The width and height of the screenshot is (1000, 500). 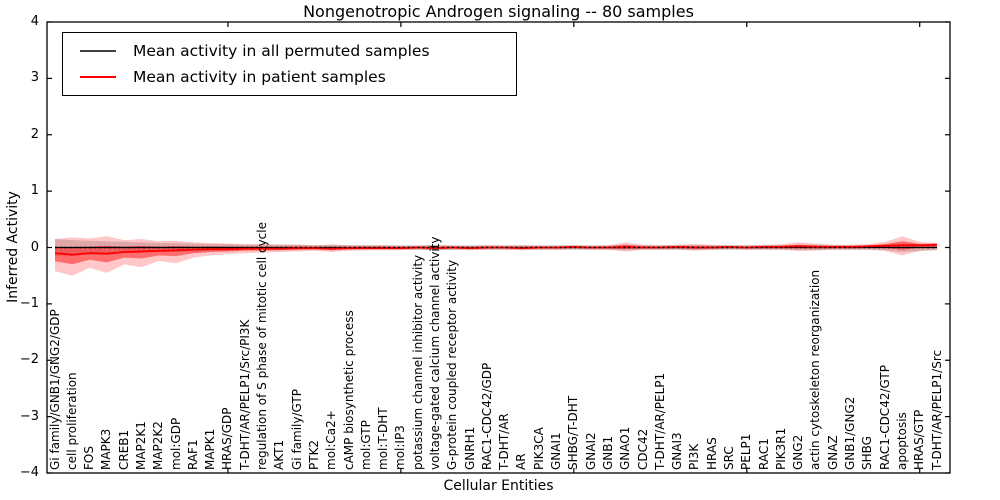 I want to click on legend-label-permuted: Mean activity in all permuted samples, so click(x=281, y=50).